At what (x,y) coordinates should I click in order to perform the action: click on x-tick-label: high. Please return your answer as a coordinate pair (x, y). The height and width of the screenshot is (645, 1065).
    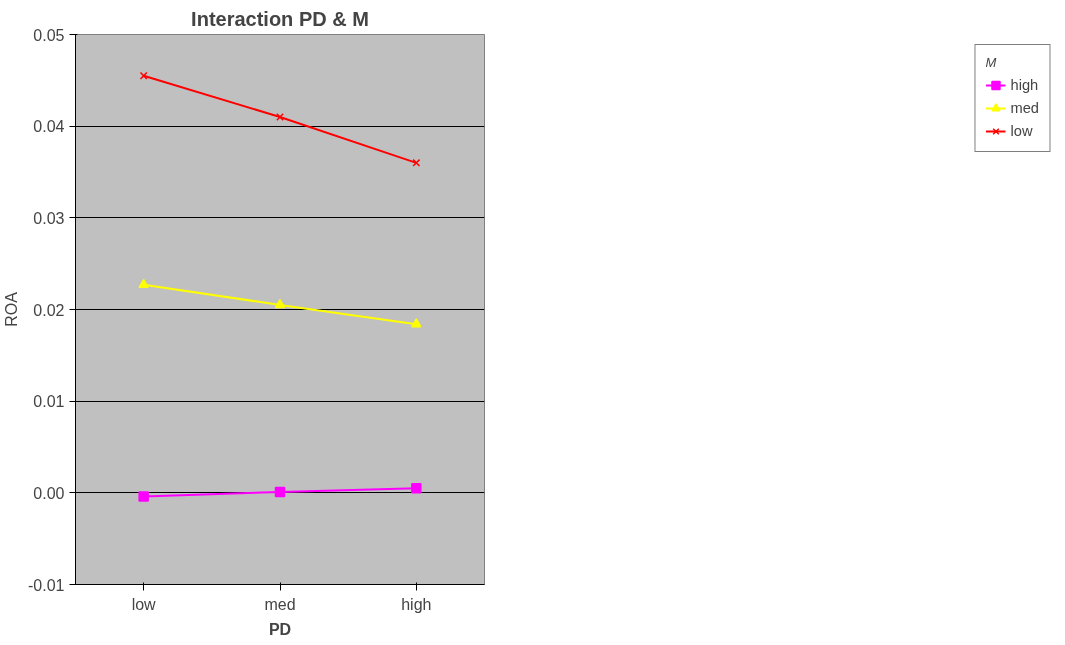
    Looking at the image, I should click on (416, 604).